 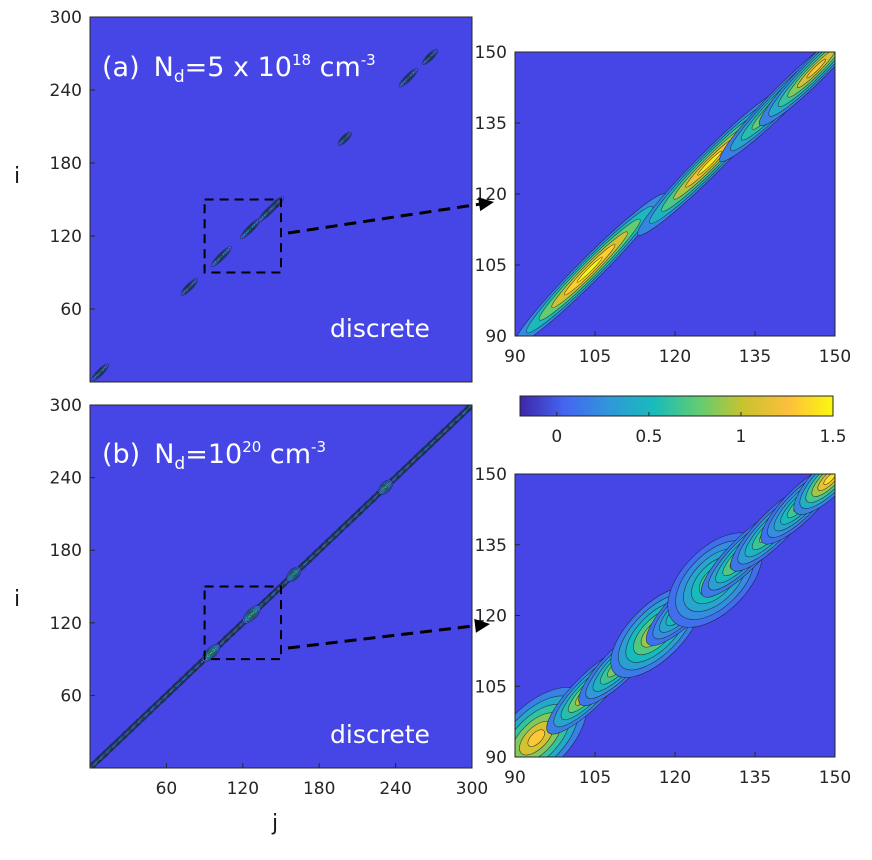 What do you see at coordinates (676, 406) in the screenshot?
I see `colorbar-gradient` at bounding box center [676, 406].